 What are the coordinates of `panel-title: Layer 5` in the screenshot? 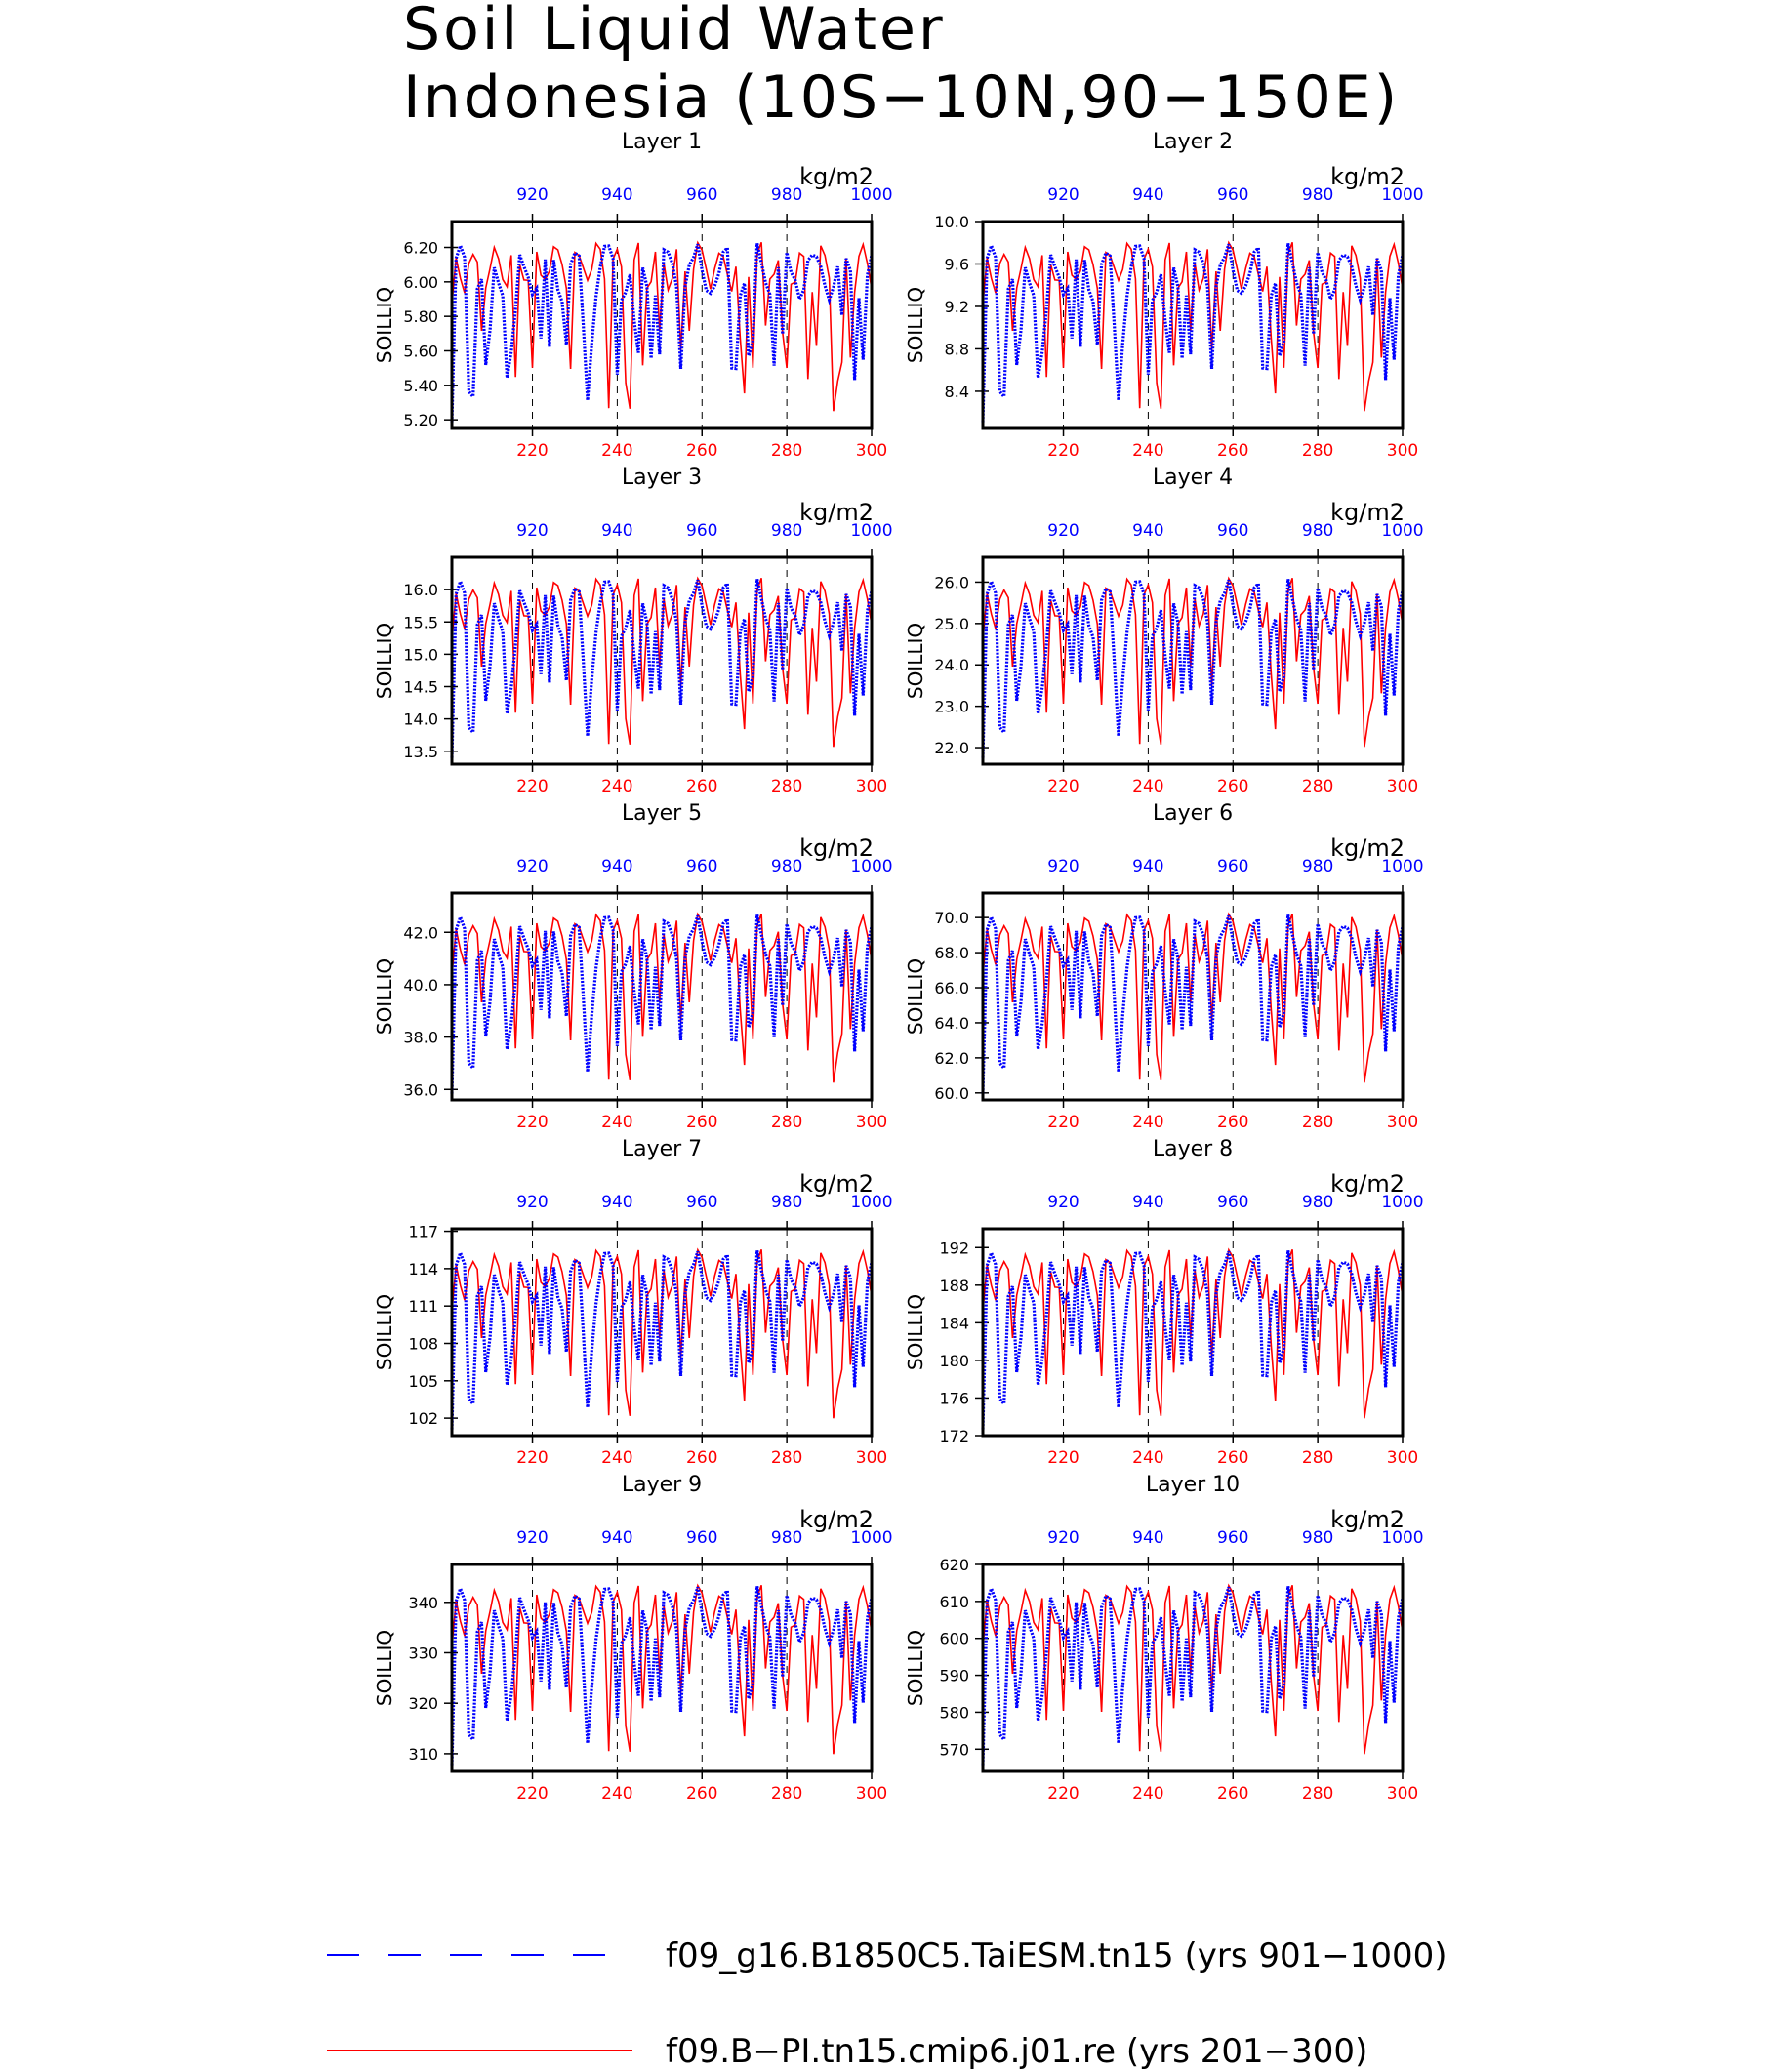 It's located at (662, 813).